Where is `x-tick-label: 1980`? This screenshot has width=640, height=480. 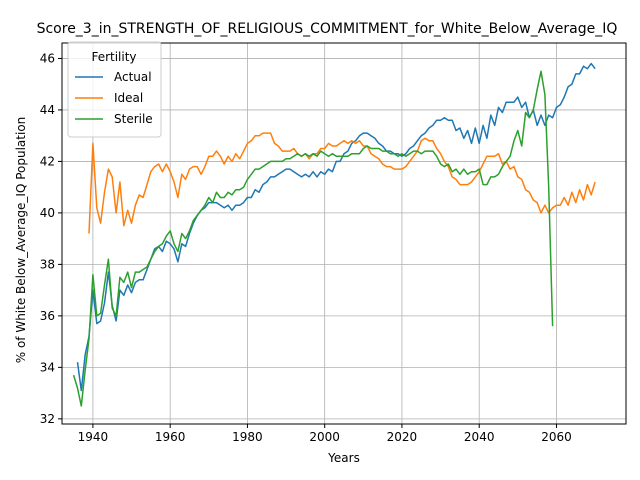
x-tick-label: 1980 is located at coordinates (247, 437).